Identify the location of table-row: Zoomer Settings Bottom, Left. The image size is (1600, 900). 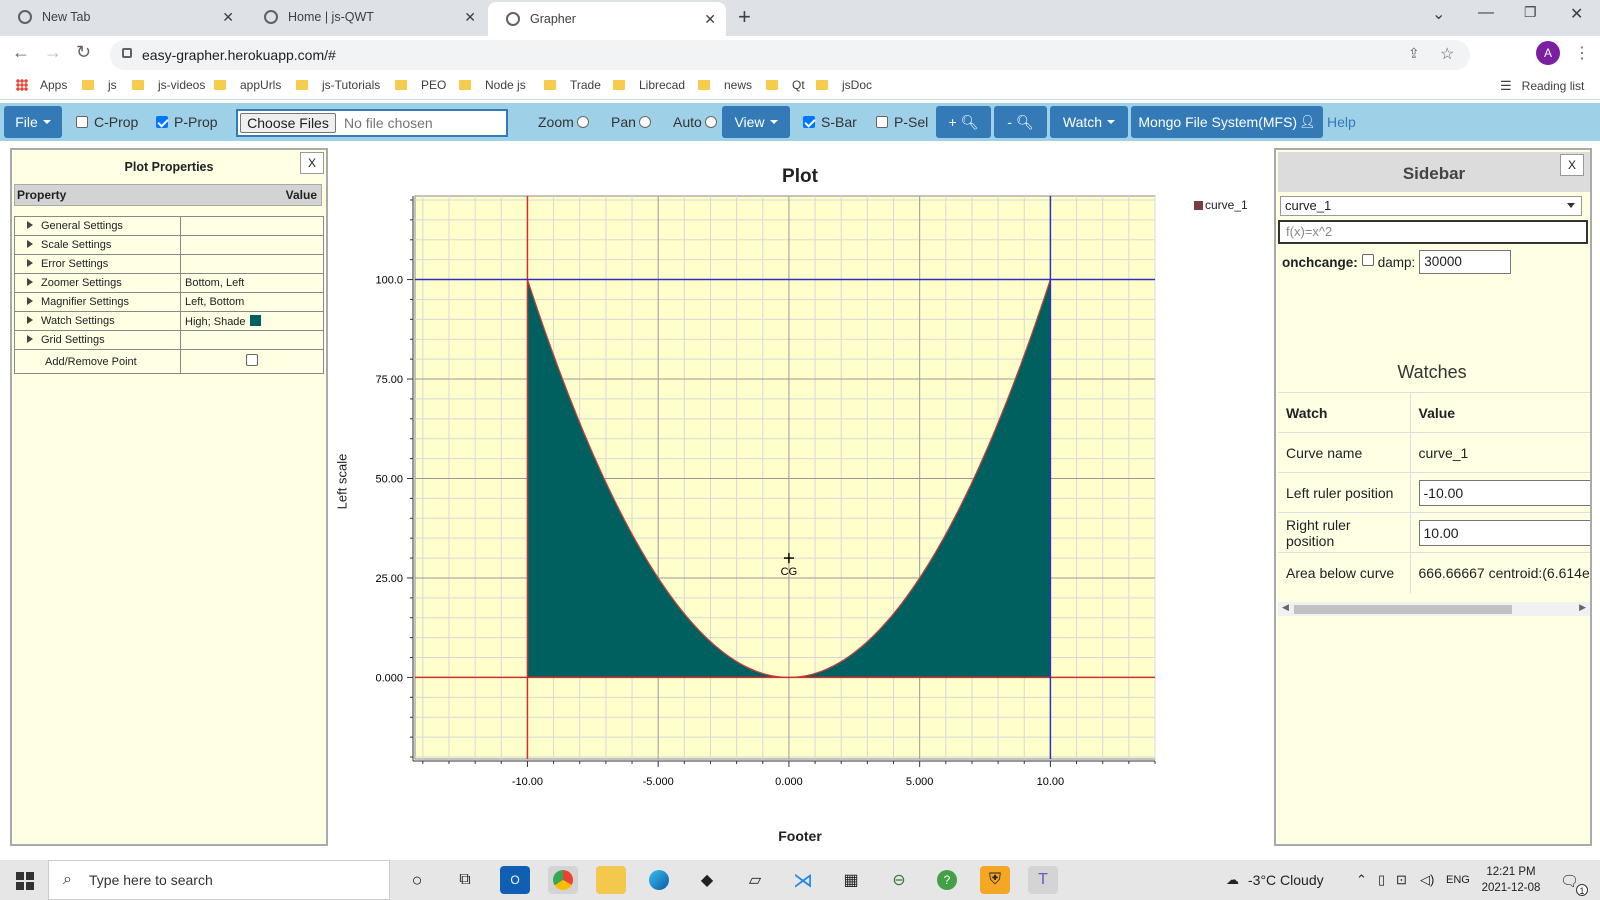
(169, 283).